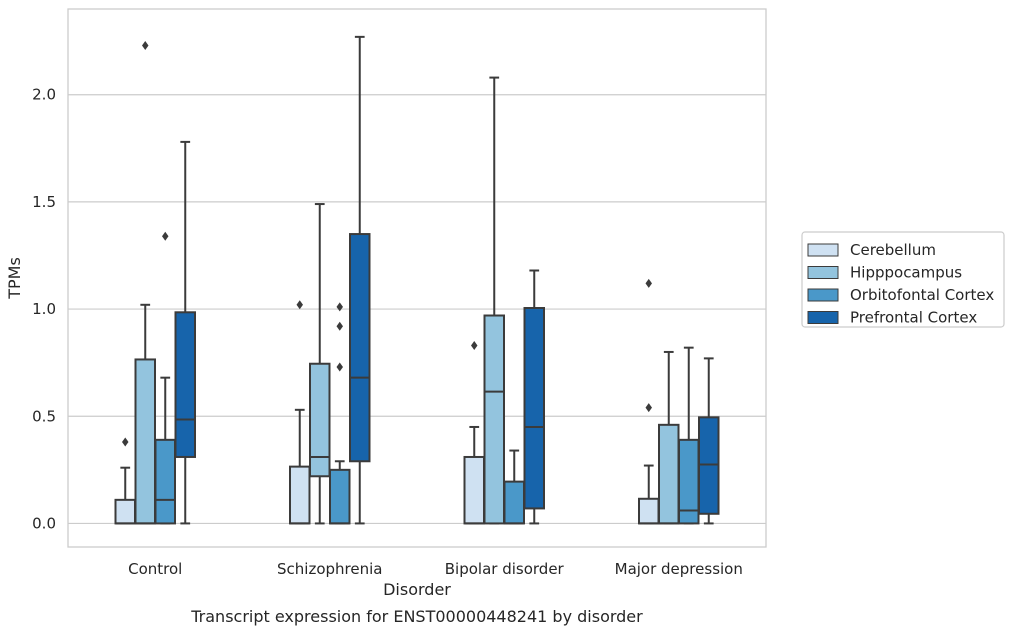 This screenshot has width=1014, height=634. Describe the element at coordinates (14, 278) in the screenshot. I see `y-axis-label: TPMs` at that location.